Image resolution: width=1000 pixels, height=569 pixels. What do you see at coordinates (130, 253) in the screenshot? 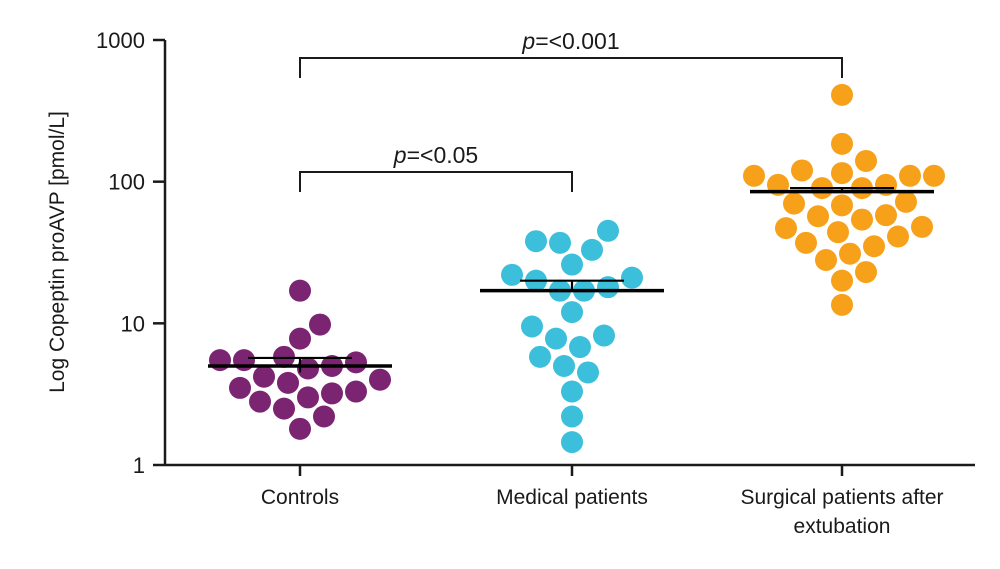
I see `y-ticks: 1 10 100 1000` at bounding box center [130, 253].